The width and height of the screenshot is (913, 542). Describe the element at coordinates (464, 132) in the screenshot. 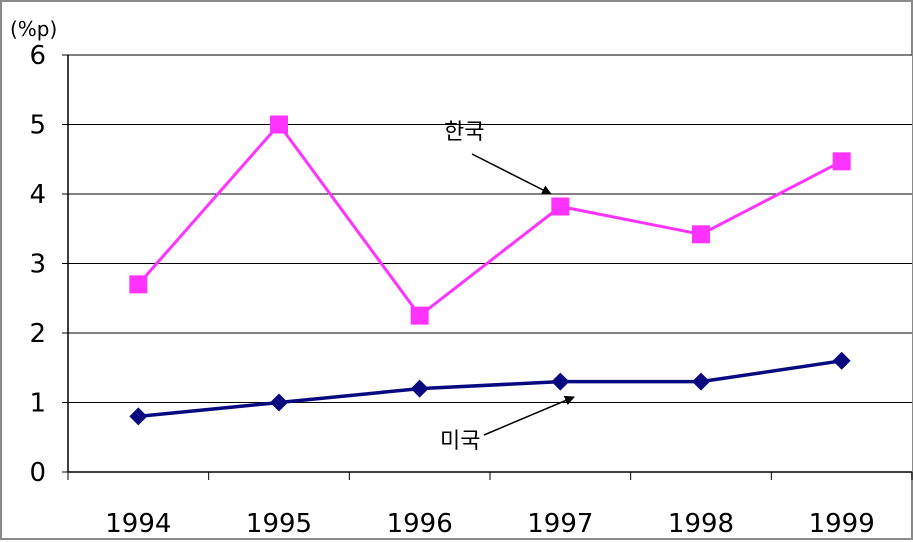

I see `annotation-label-0: 한국` at that location.